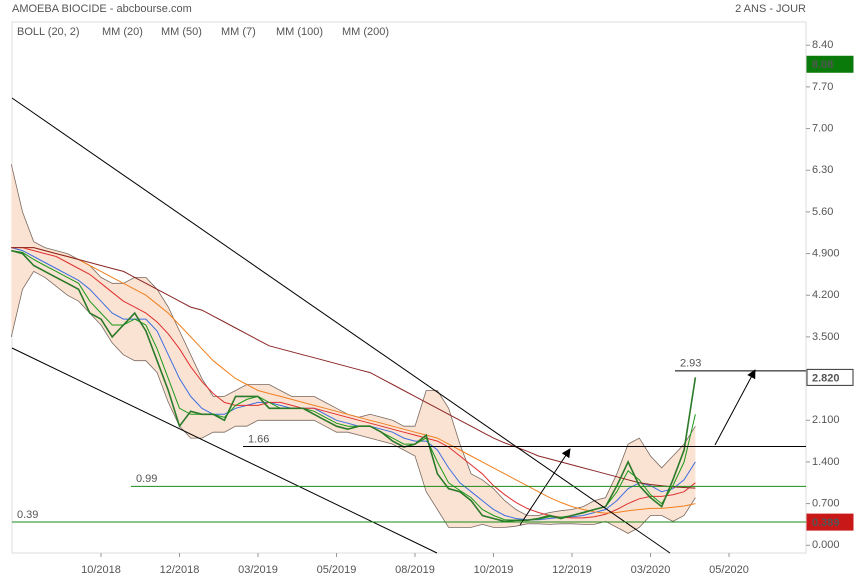  What do you see at coordinates (101, 570) in the screenshot?
I see `x-tick-label: 10/2018` at bounding box center [101, 570].